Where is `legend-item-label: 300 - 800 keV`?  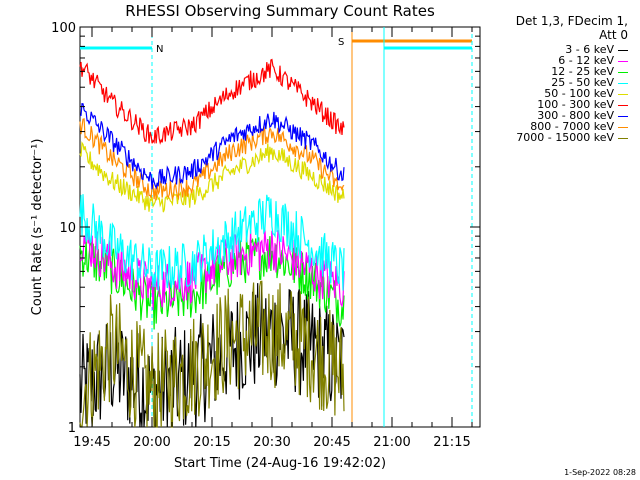
legend-item-label: 300 - 800 keV is located at coordinates (575, 115).